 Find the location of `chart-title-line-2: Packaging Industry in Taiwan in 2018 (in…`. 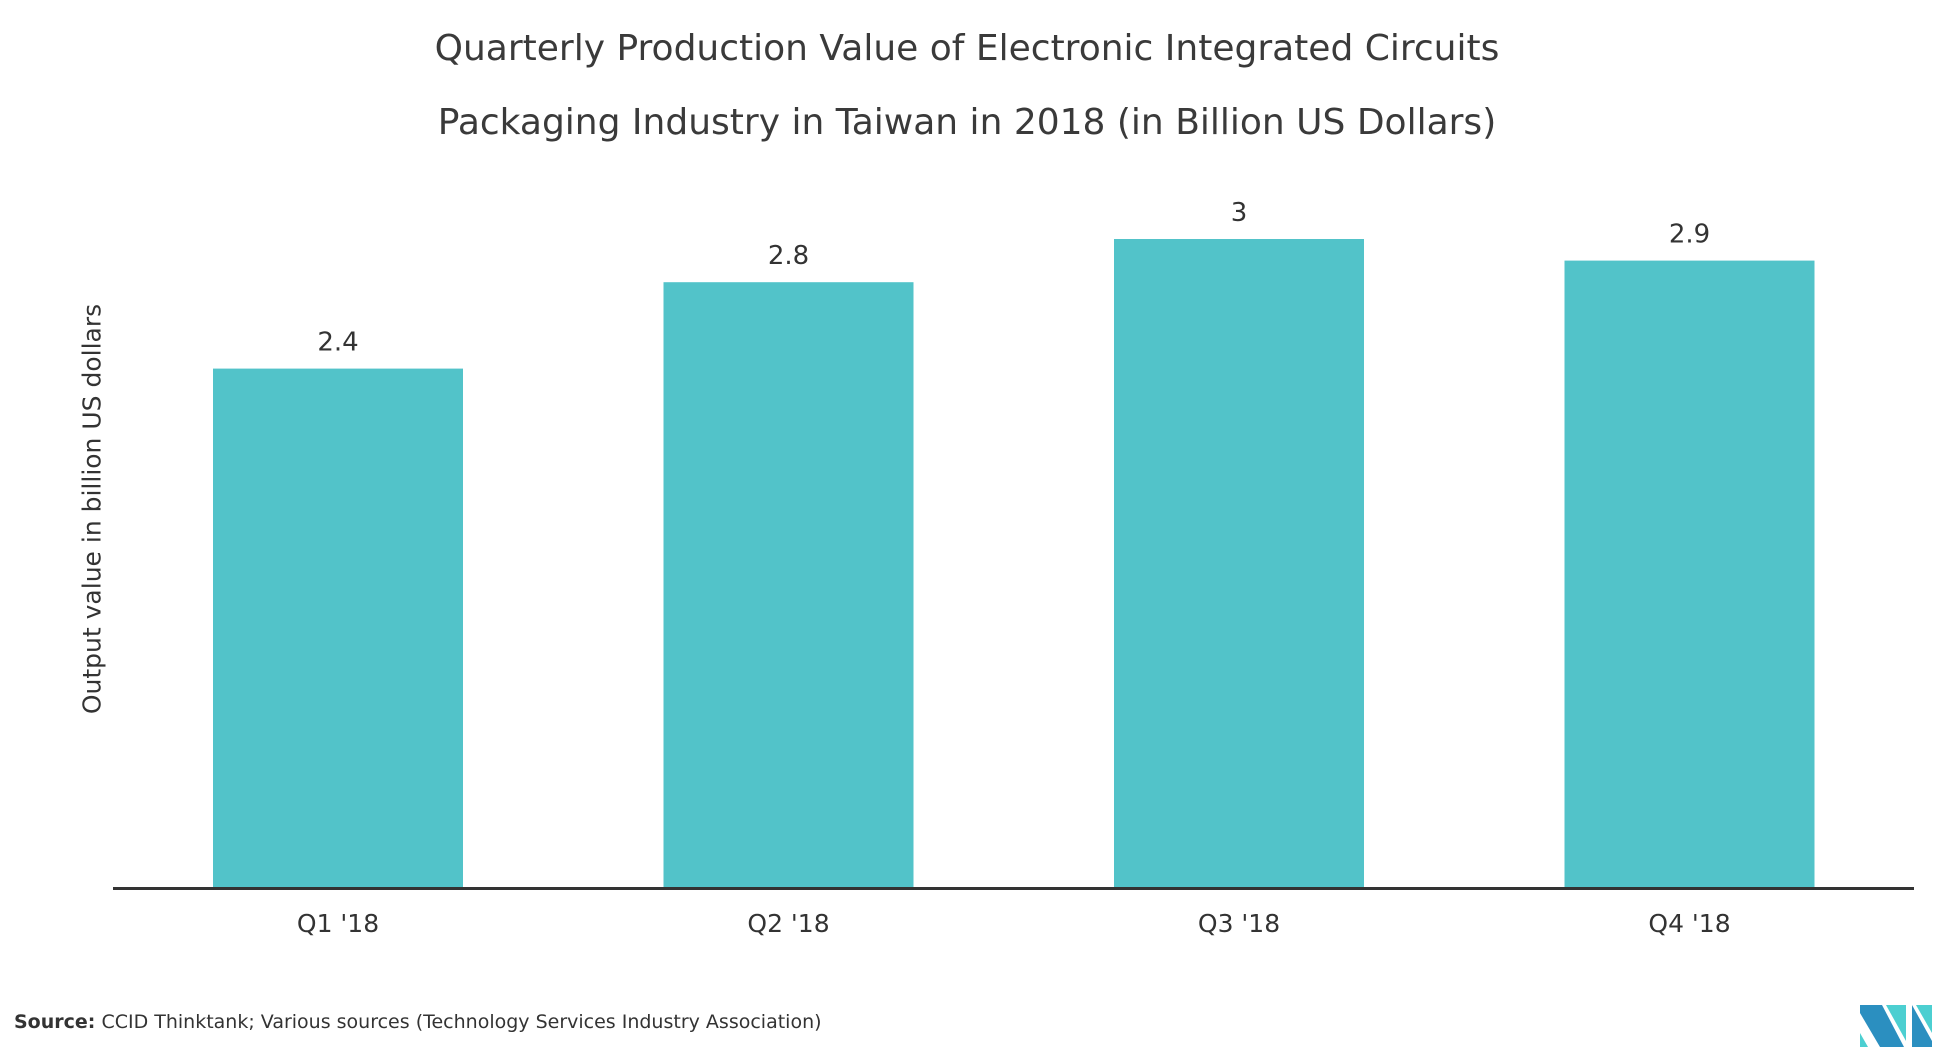

chart-title-line-2: Packaging Industry in Taiwan in 2018 (in… is located at coordinates (967, 122).